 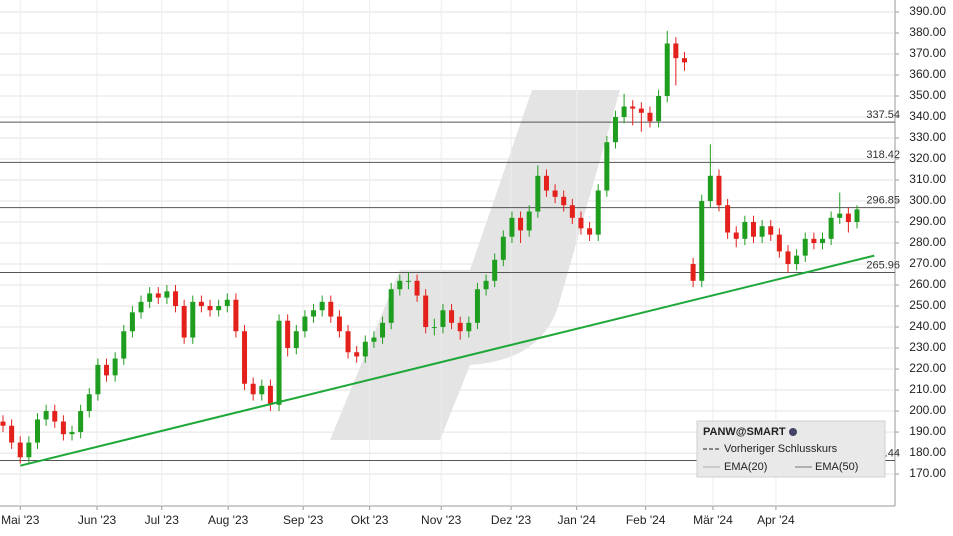 I want to click on level-label: 337.54, so click(x=883, y=115).